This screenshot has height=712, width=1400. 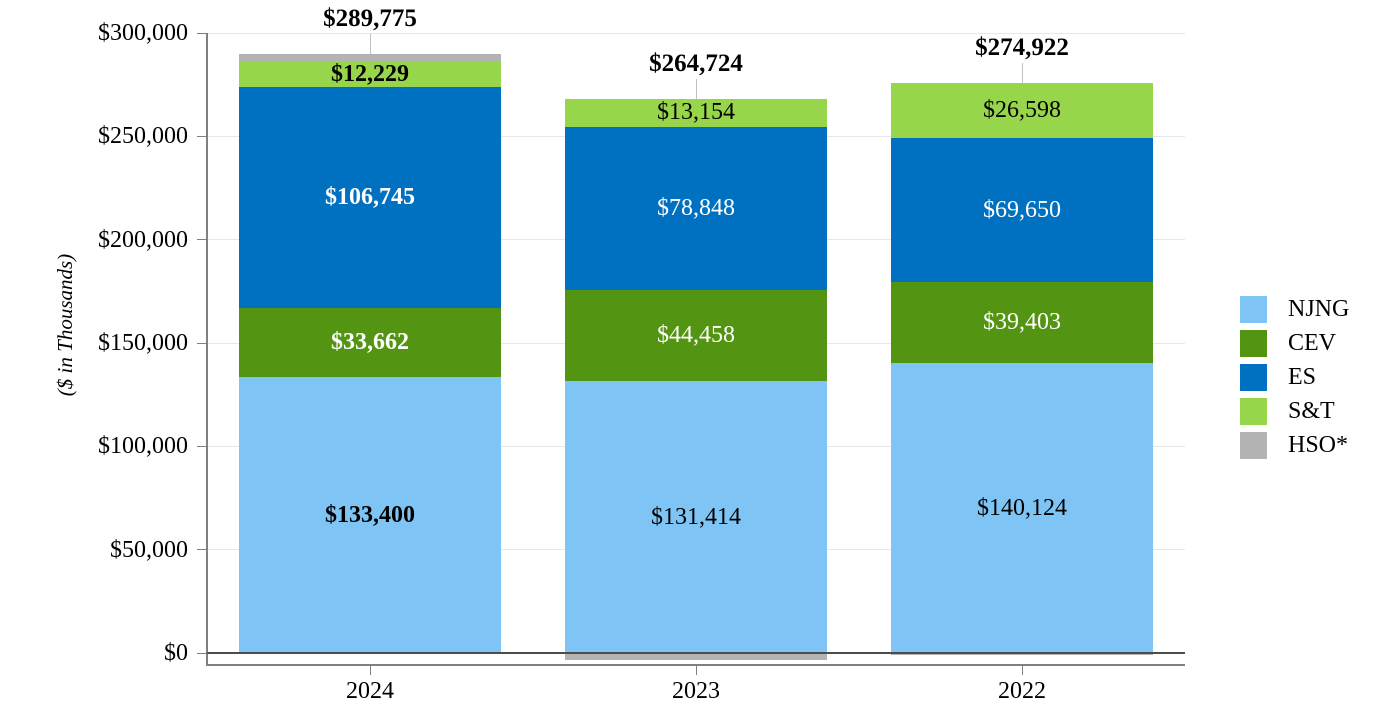 I want to click on bar-segment-label: $39,403, so click(x=1022, y=322).